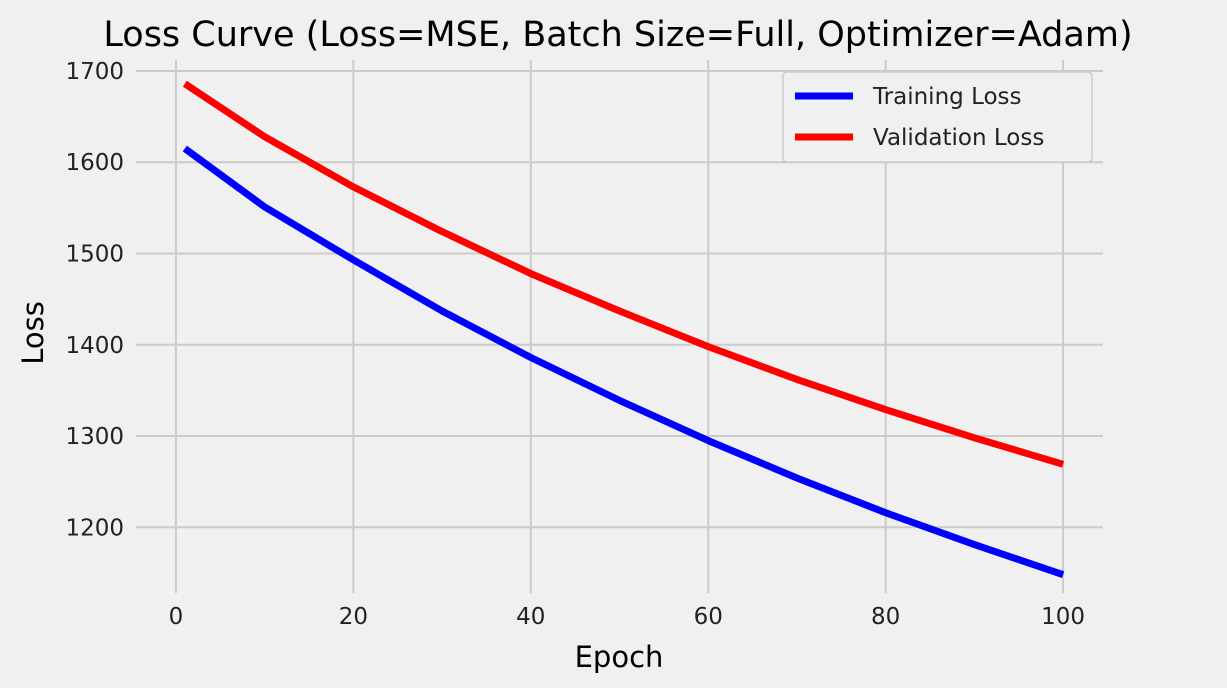  I want to click on legend-label: Training Loss, so click(947, 97).